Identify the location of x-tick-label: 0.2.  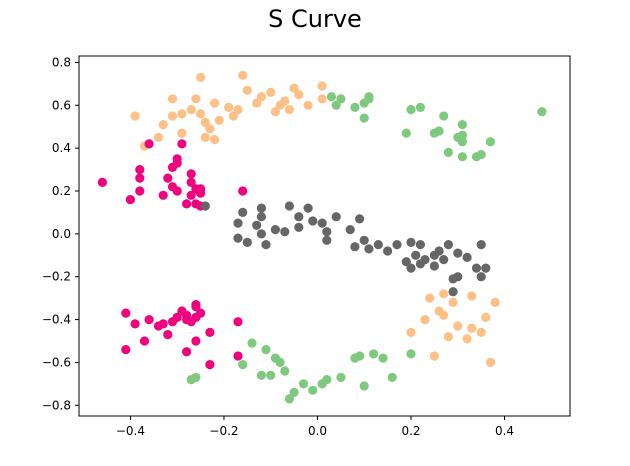
(410, 431).